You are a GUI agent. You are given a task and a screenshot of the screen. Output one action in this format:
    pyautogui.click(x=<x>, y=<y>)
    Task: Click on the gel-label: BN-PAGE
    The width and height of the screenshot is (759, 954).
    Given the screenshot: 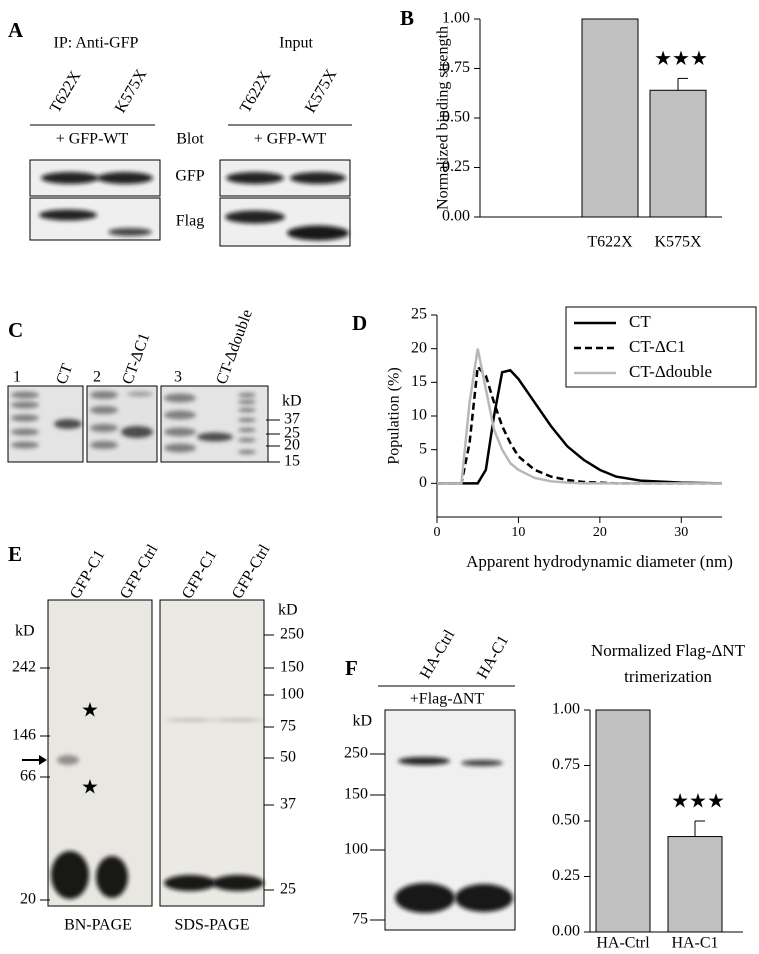 What is the action you would take?
    pyautogui.click(x=98, y=925)
    